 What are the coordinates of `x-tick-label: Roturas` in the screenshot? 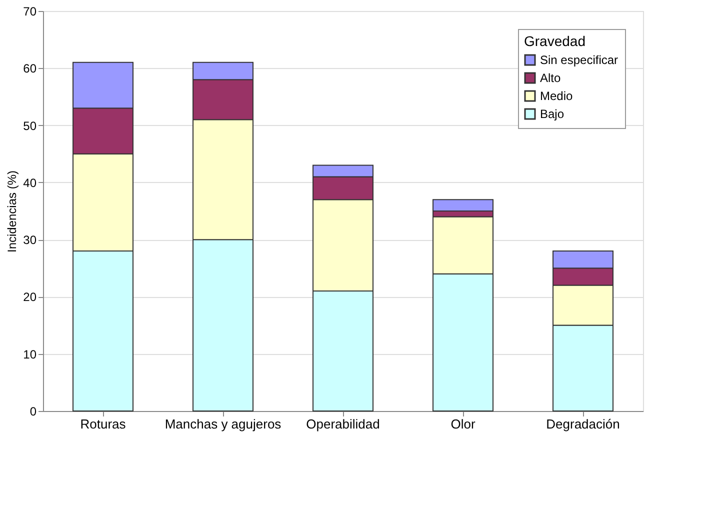 It's located at (103, 424).